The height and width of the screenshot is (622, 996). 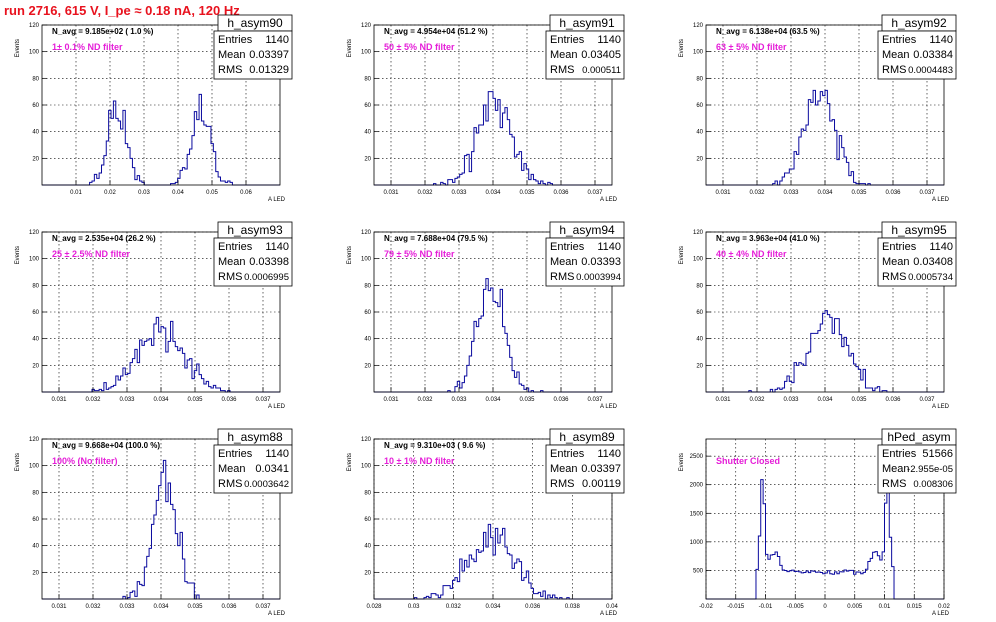 What do you see at coordinates (919, 23) in the screenshot?
I see `stats-title: h_asym92` at bounding box center [919, 23].